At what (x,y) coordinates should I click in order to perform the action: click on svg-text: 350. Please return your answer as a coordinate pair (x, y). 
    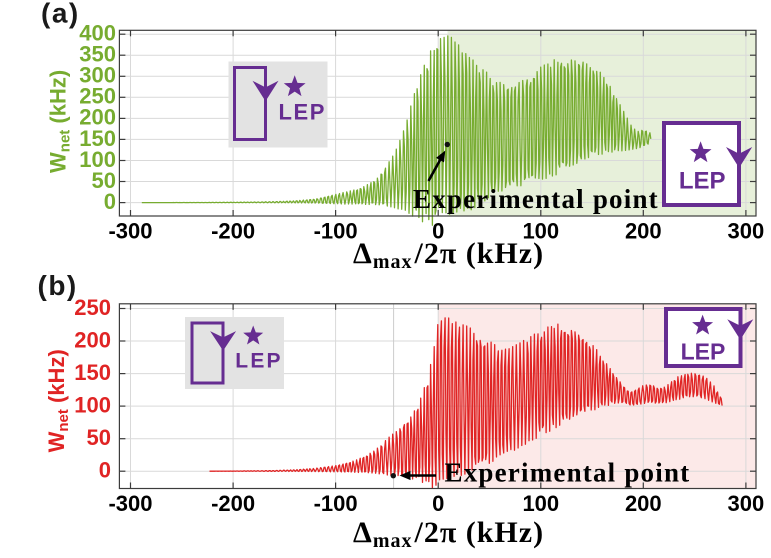
    Looking at the image, I should click on (97, 54).